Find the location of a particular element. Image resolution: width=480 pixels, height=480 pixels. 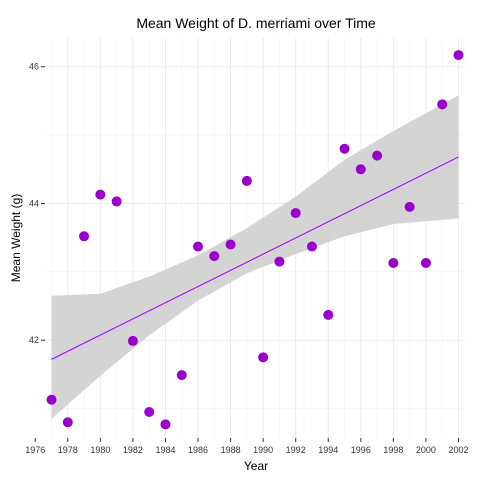

x-axis-label: Year is located at coordinates (256, 466).